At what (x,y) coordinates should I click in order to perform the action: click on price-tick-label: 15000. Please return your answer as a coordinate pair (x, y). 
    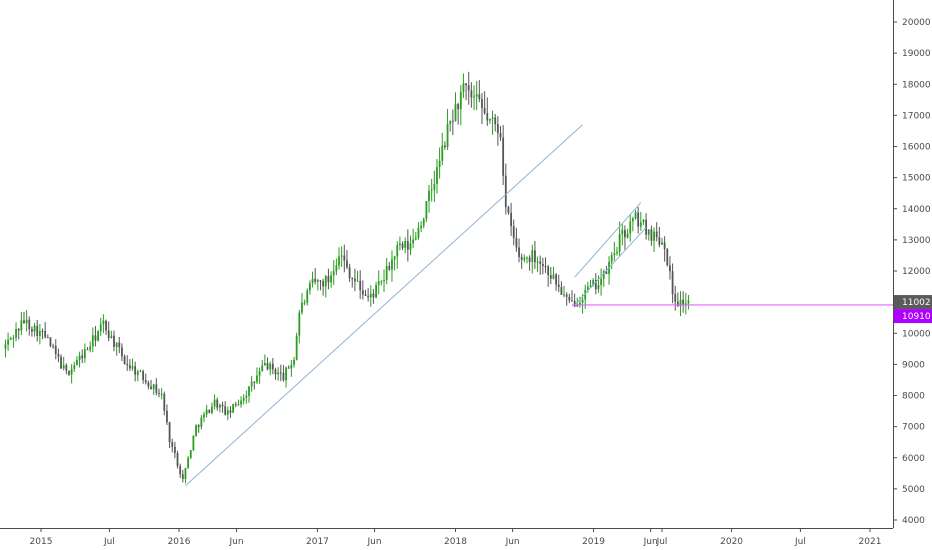
    Looking at the image, I should click on (916, 179).